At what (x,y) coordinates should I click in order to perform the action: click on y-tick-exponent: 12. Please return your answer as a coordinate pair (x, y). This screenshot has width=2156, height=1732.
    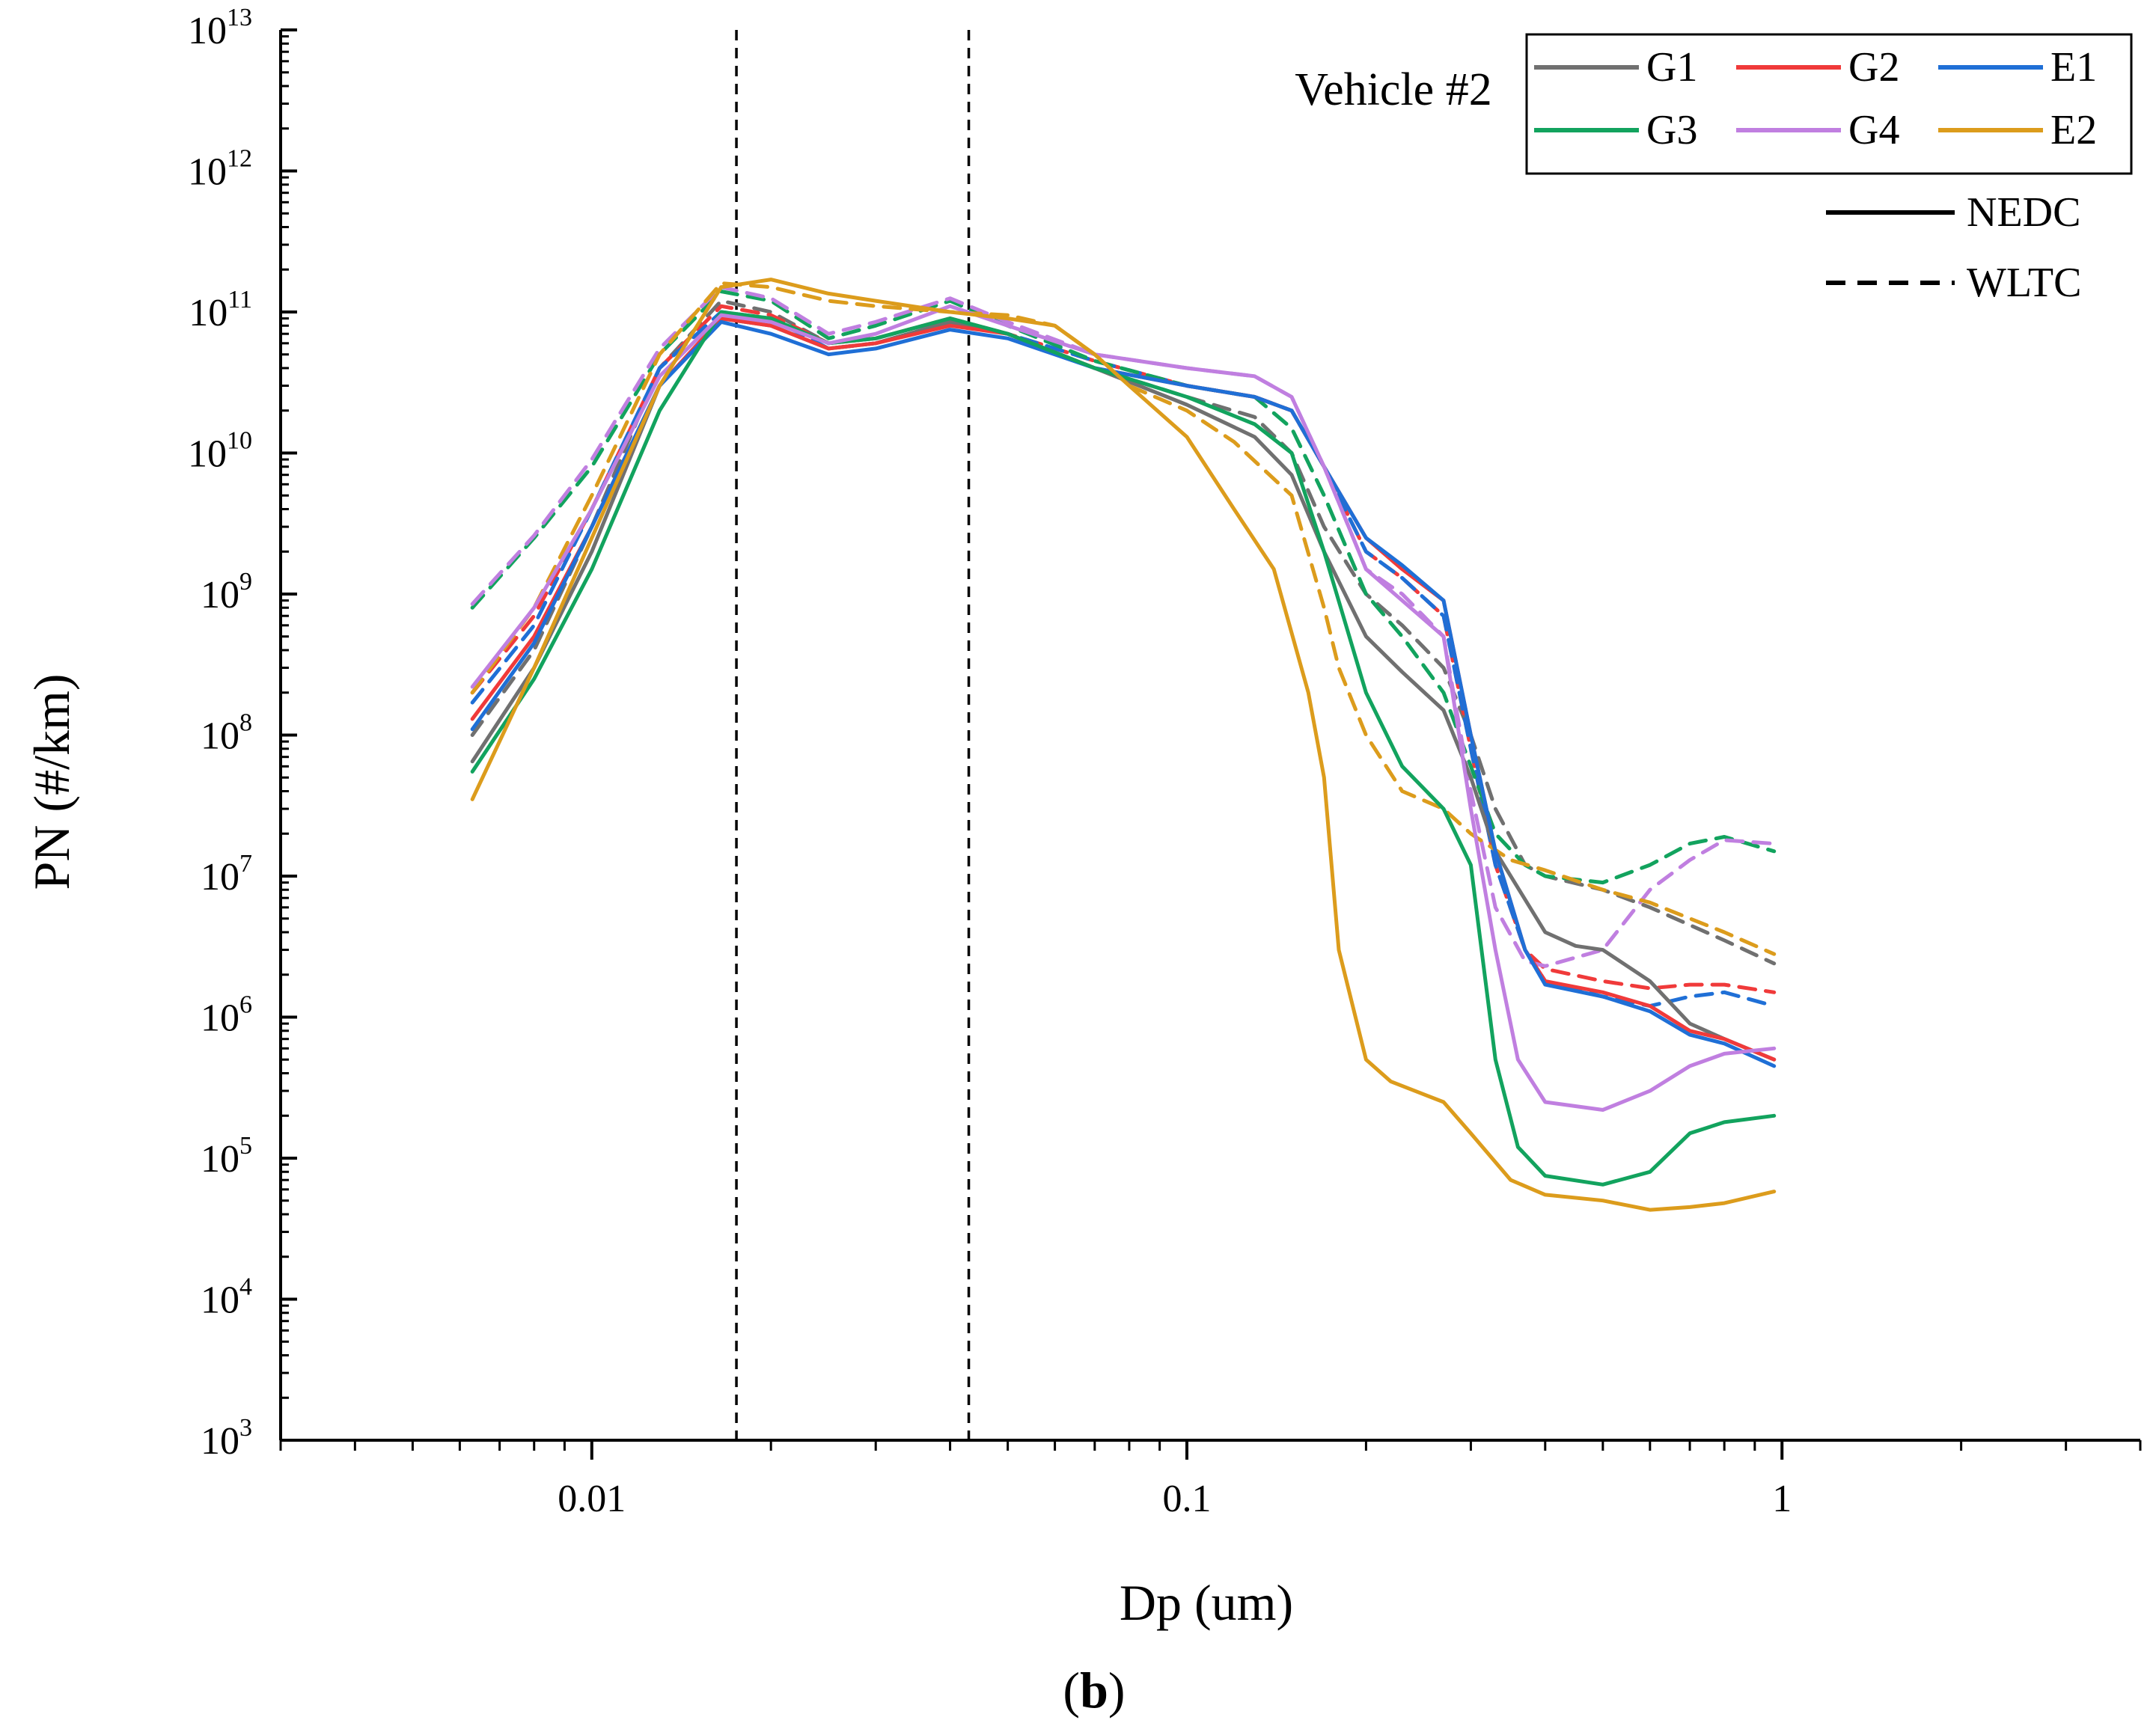
    Looking at the image, I should click on (239, 159).